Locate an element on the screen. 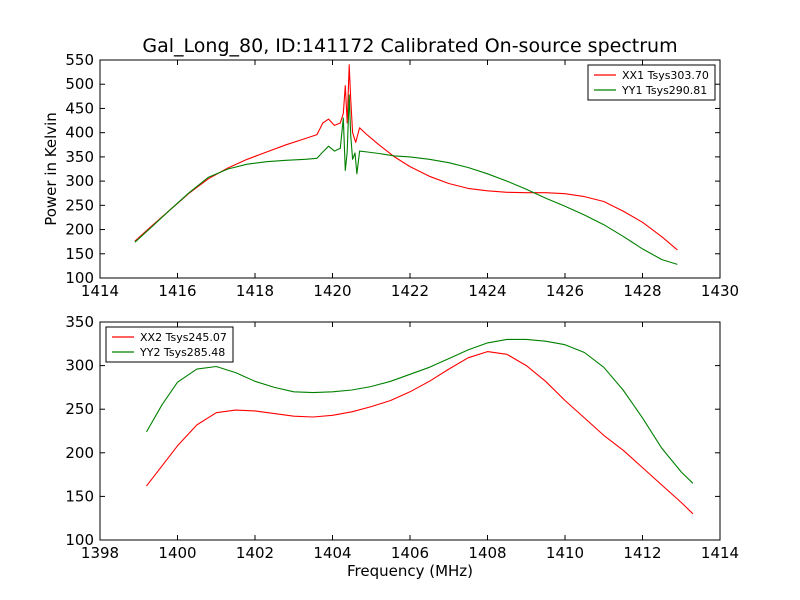 The height and width of the screenshot is (600, 800). legend: XX1 Tsys303.70 YY1 Tsys290.81 is located at coordinates (651, 82).